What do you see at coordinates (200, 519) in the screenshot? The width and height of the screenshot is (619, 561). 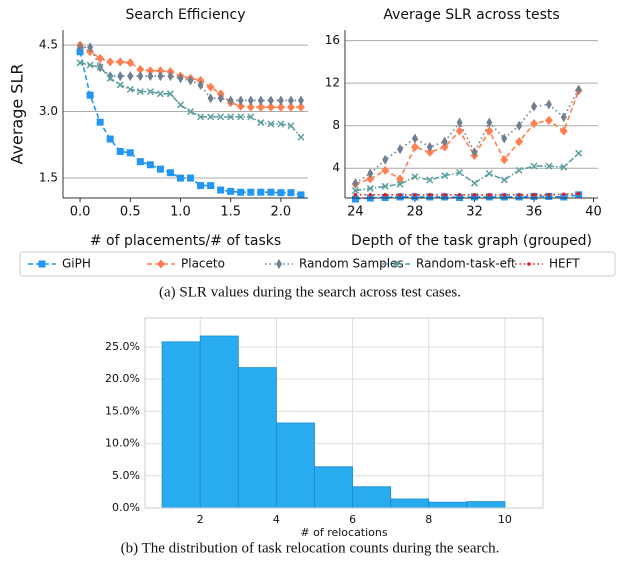 I see `x-tick-label: 2` at bounding box center [200, 519].